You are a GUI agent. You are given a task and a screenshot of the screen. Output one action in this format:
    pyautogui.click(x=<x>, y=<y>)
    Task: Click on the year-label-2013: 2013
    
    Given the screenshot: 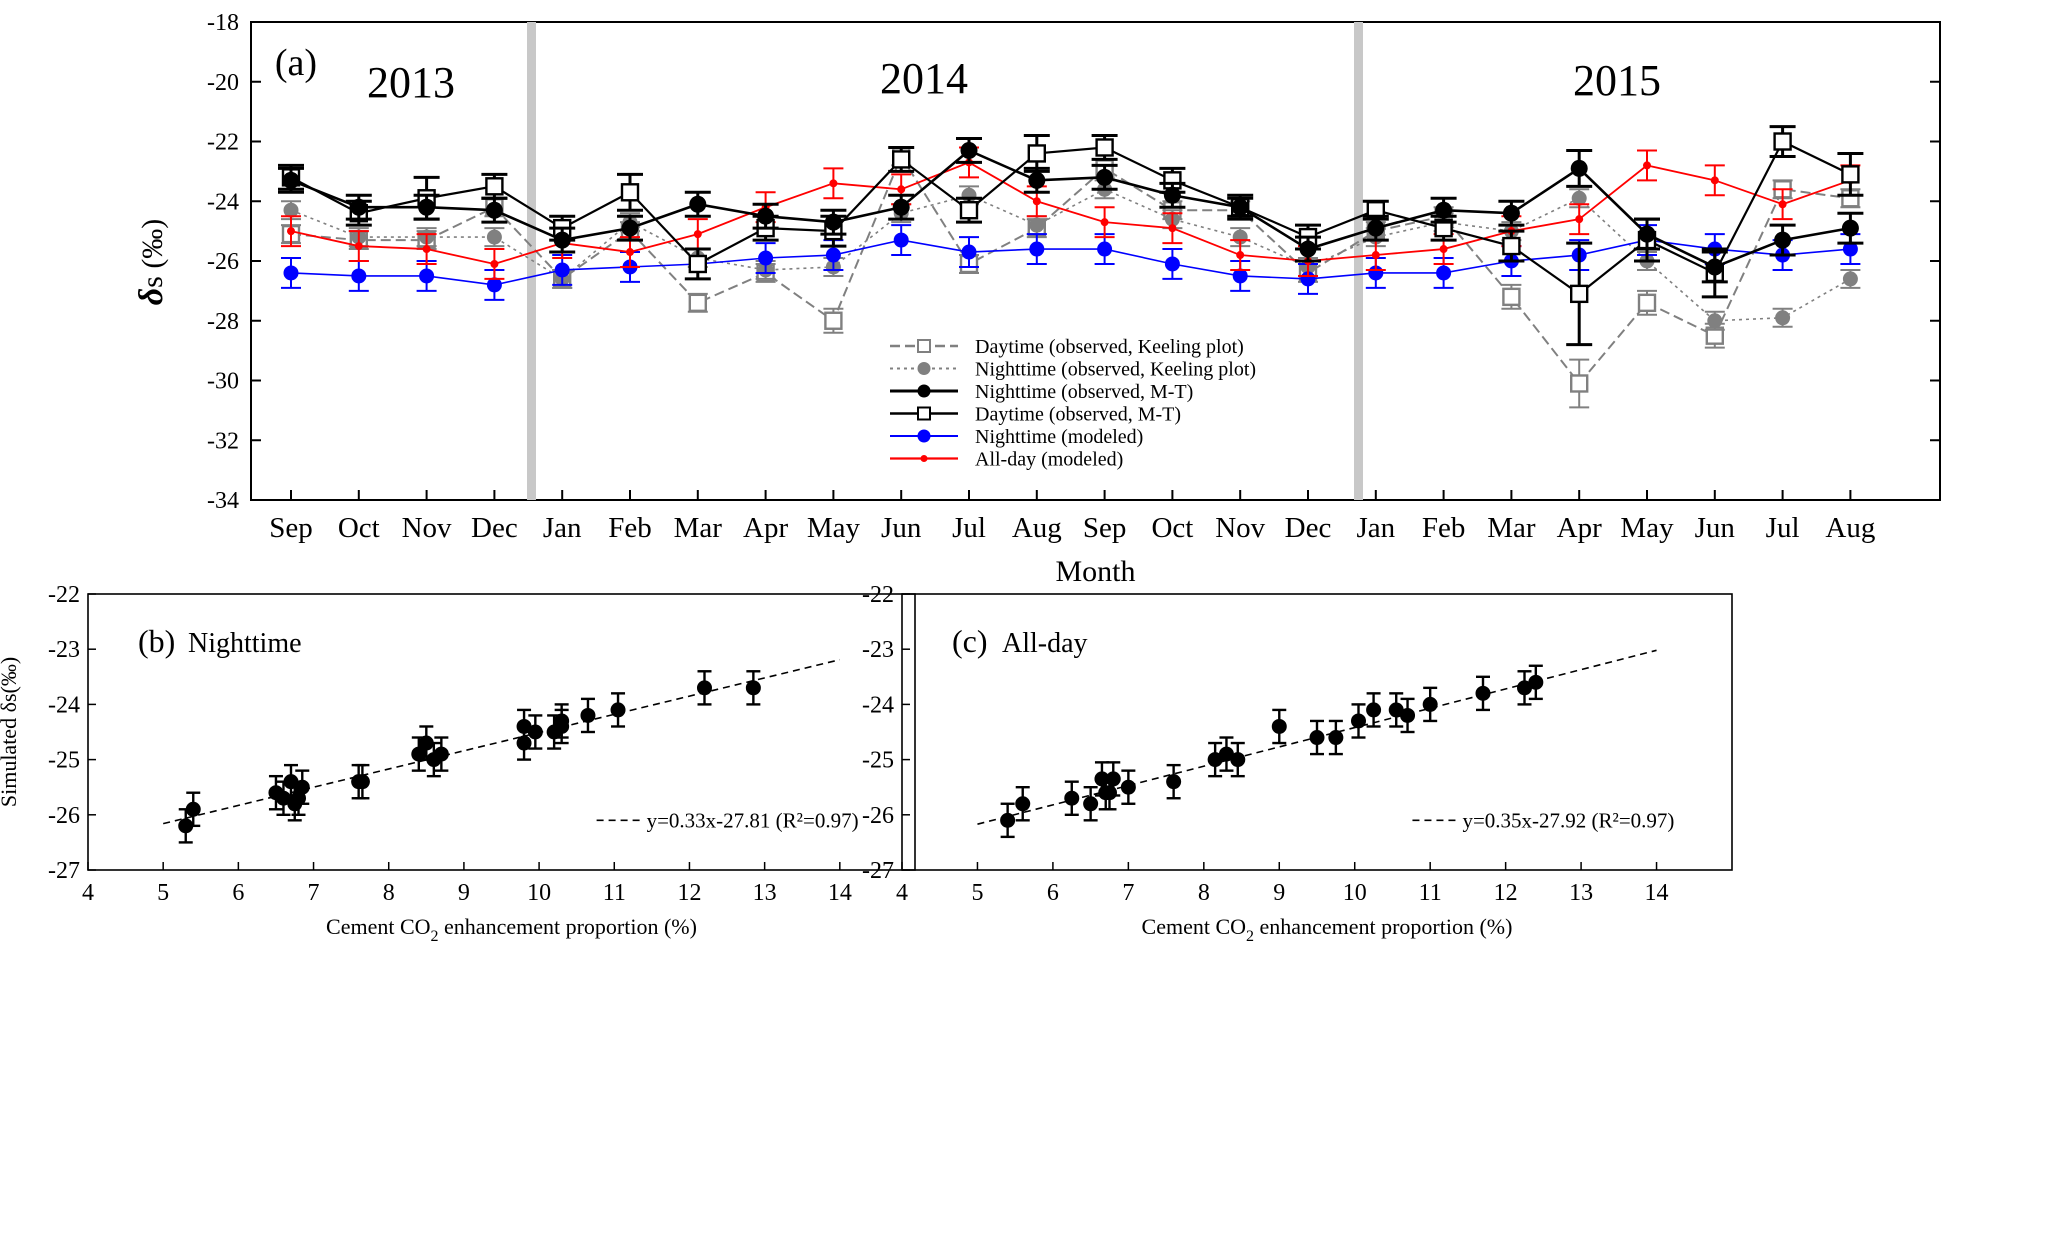 What is the action you would take?
    pyautogui.click(x=411, y=82)
    